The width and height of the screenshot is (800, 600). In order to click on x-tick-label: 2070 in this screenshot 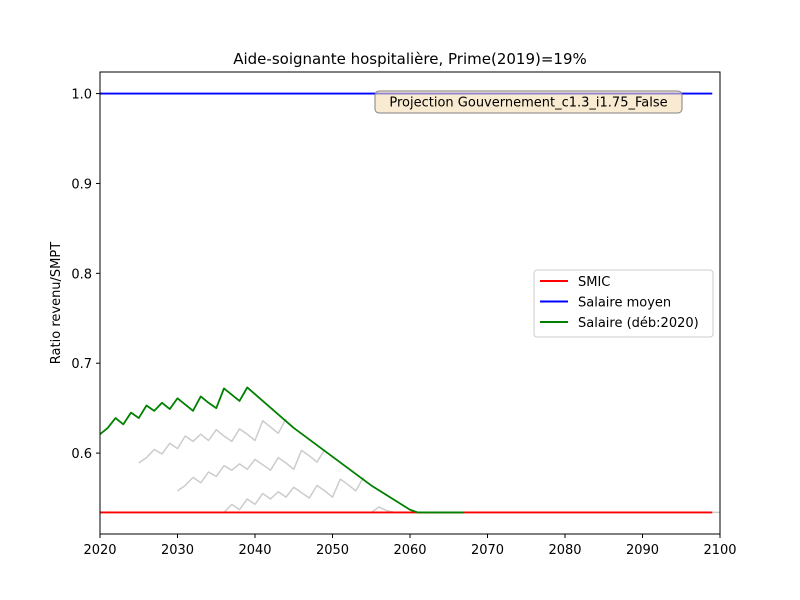, I will do `click(487, 550)`.